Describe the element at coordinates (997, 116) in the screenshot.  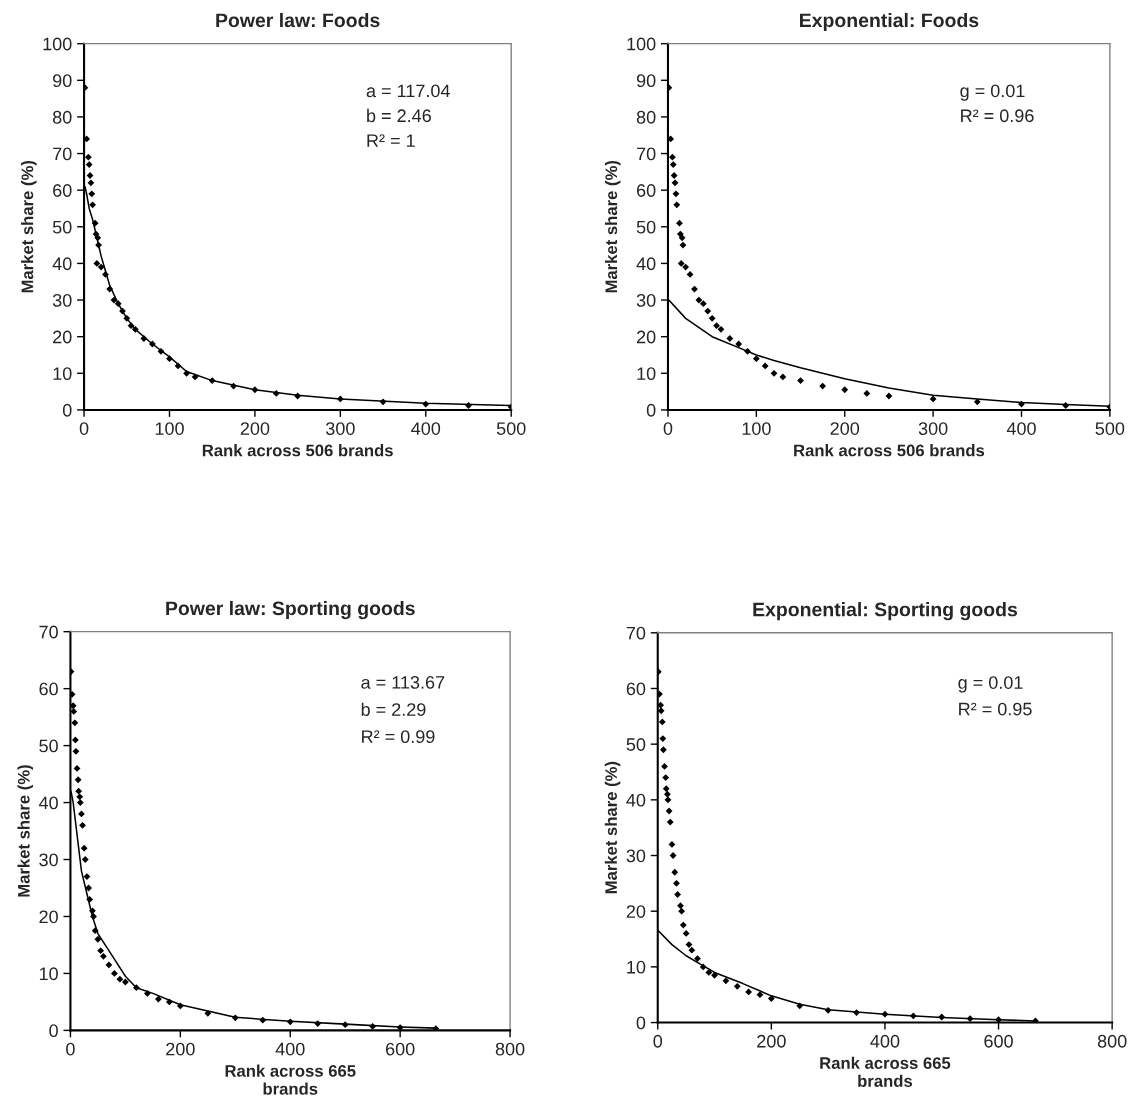
I see `annotation: R² = 0.96` at that location.